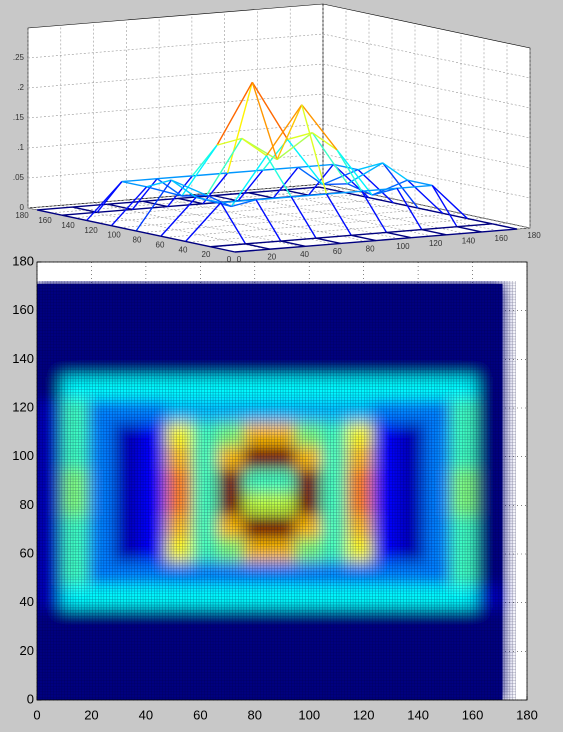 The height and width of the screenshot is (732, 563). I want to click on z-tick-label: .1, so click(20, 147).